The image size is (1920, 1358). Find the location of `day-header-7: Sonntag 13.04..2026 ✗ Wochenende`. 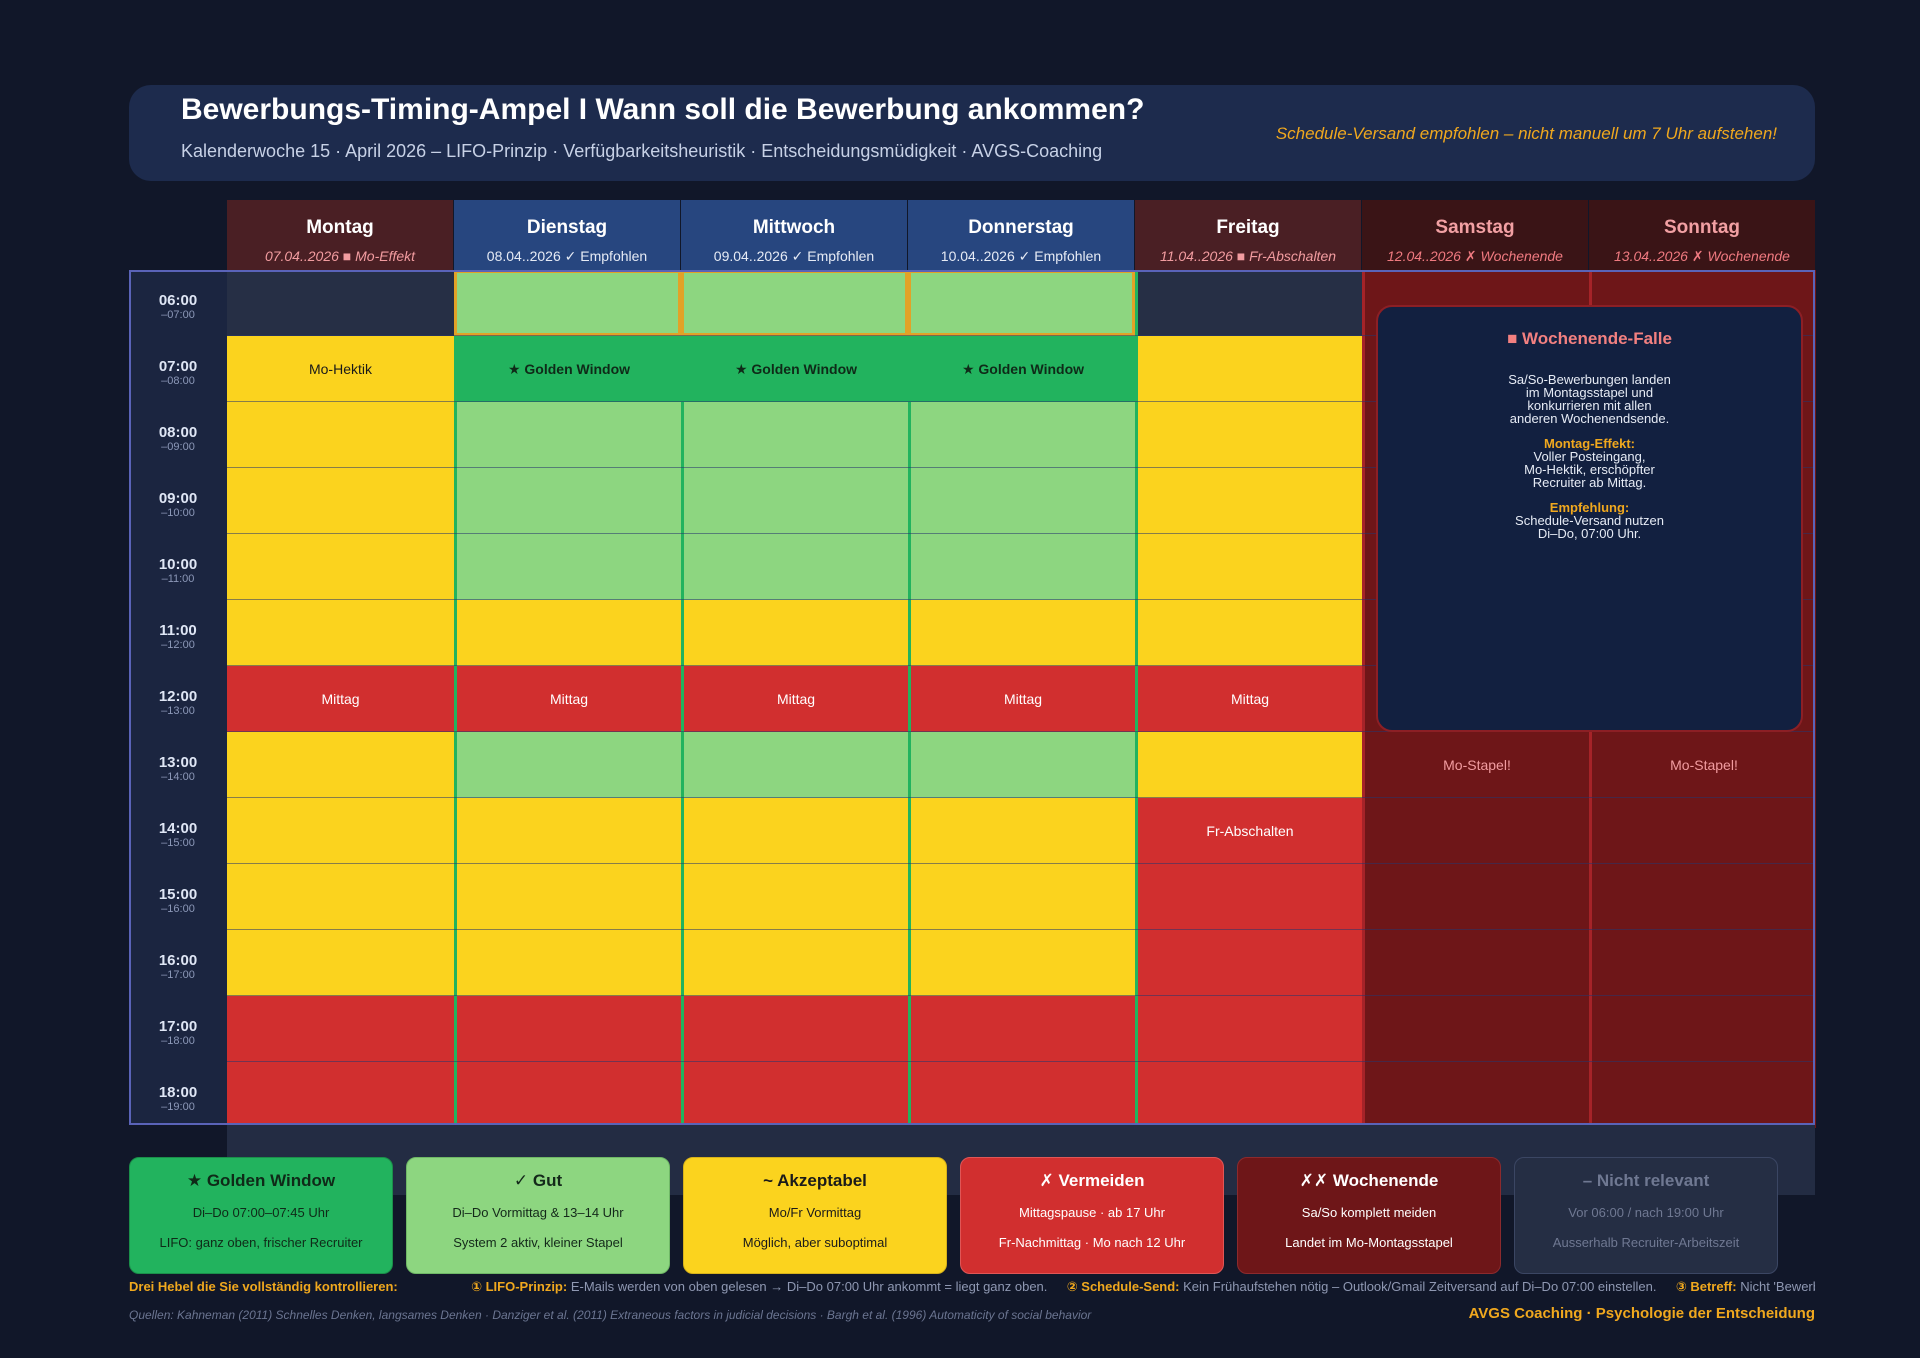

day-header-7: Sonntag 13.04..2026 ✗ Wochenende is located at coordinates (1702, 235).